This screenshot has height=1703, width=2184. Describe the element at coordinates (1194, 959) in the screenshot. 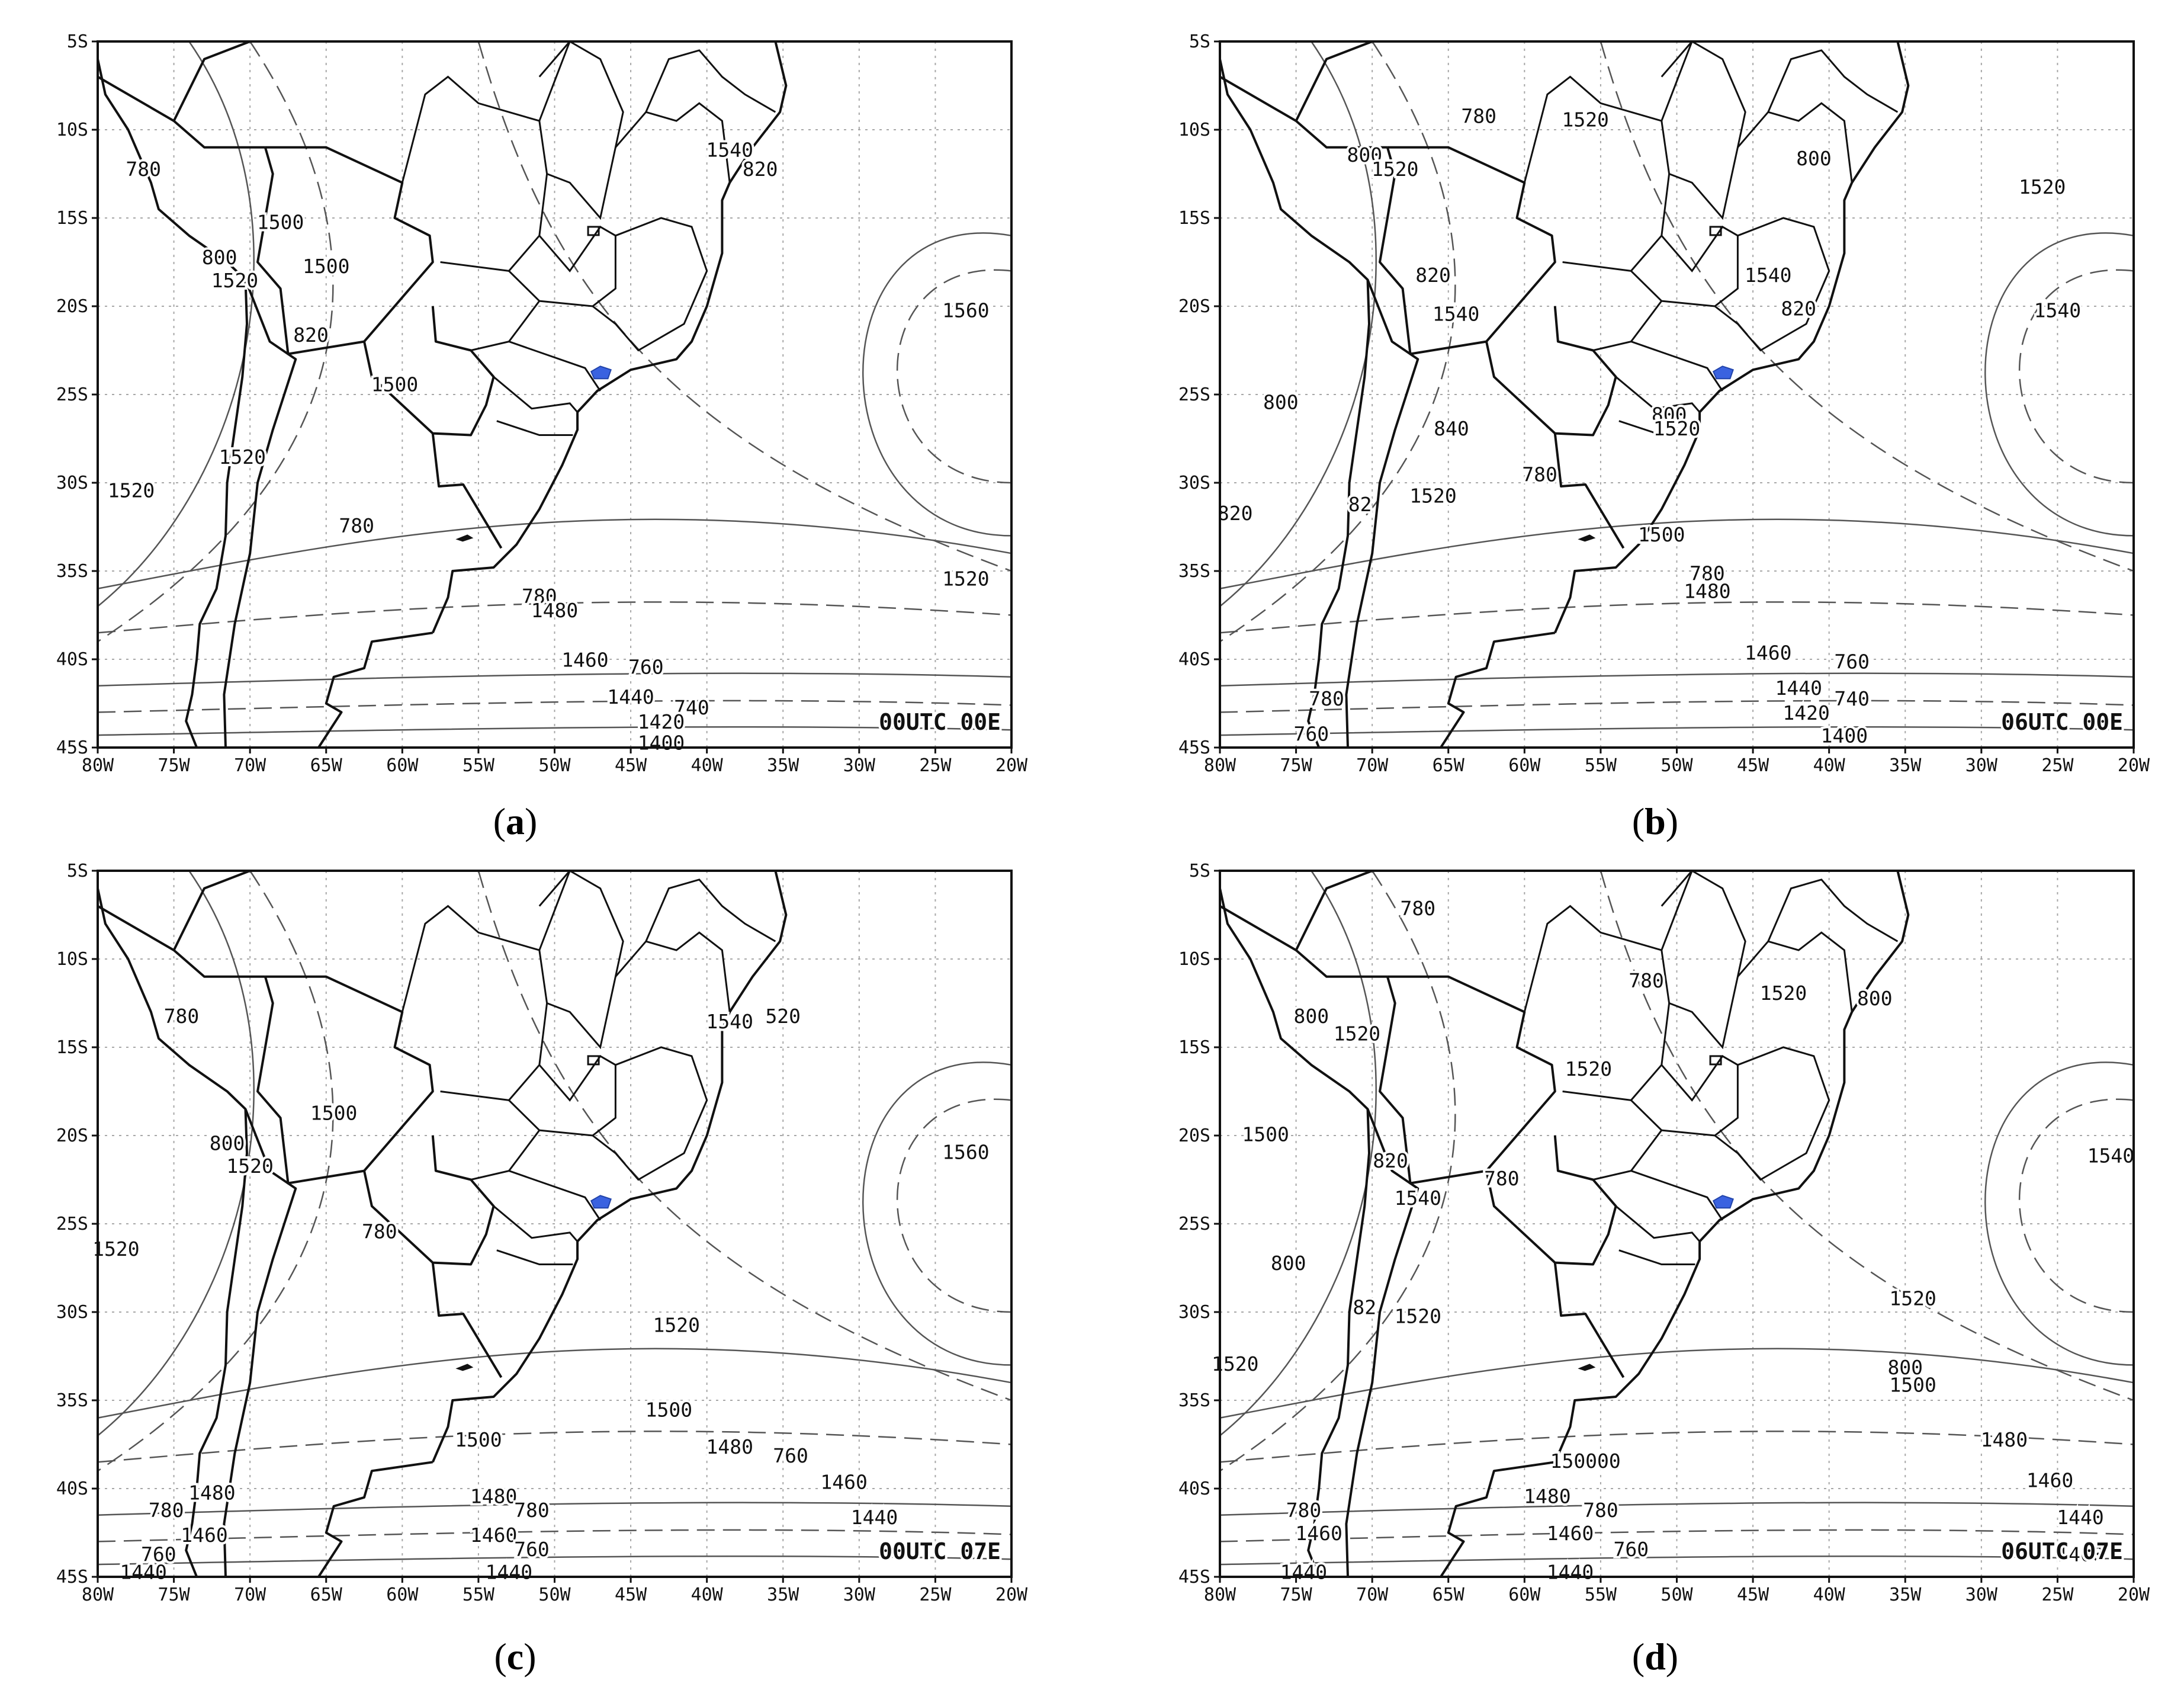

I see `y-tick-label: 10S` at that location.